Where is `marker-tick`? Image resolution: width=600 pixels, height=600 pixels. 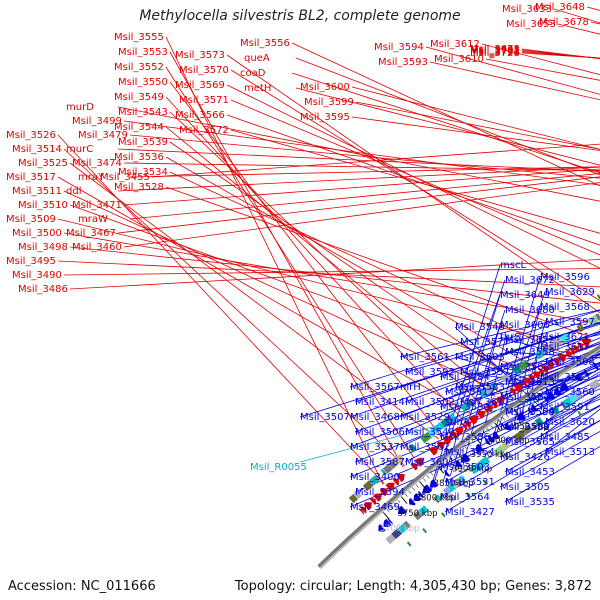
marker-tick is located at coordinates (460, 390).